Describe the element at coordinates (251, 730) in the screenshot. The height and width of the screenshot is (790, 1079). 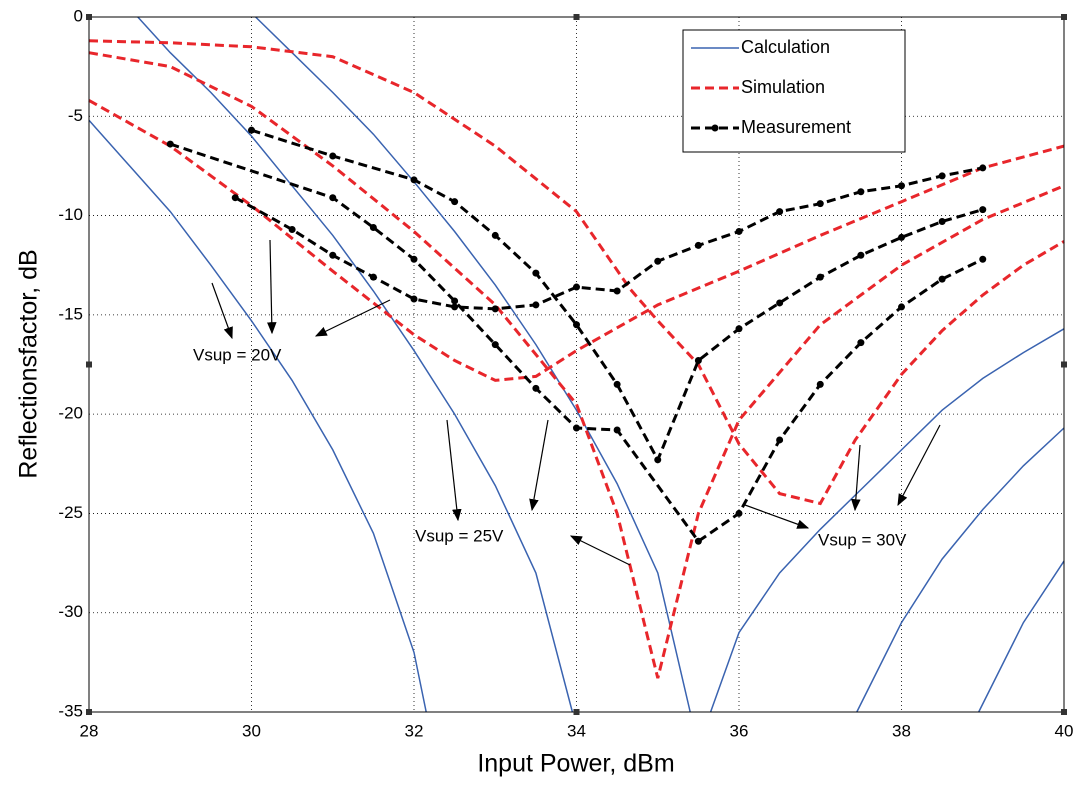
I see `x-tick-label: 30` at that location.